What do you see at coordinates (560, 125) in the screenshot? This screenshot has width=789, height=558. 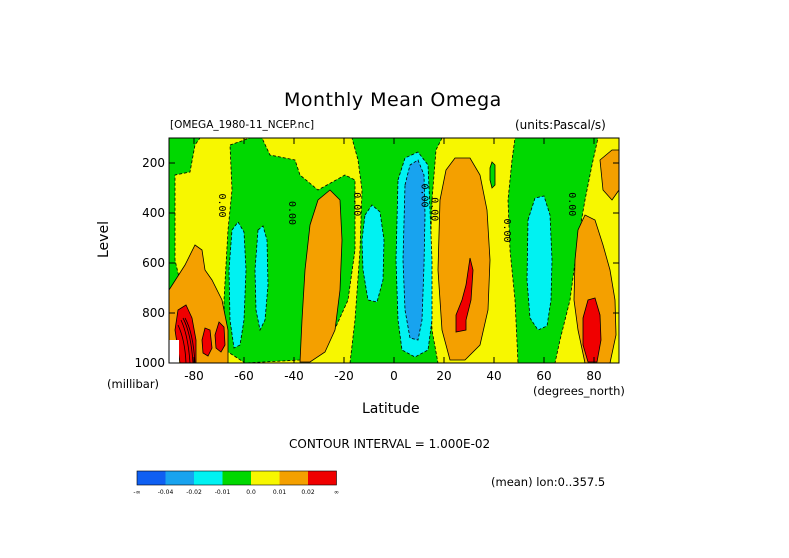 I see `units-label: (units:Pascal/s)` at bounding box center [560, 125].